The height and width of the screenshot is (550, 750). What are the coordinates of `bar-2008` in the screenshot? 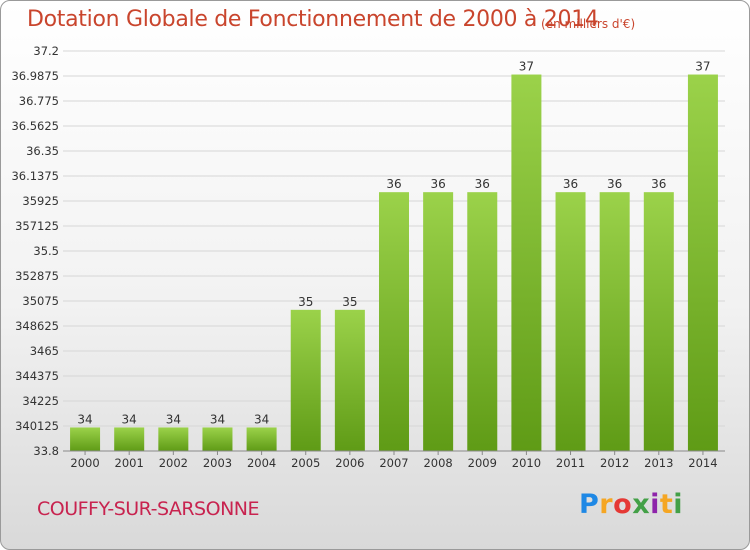 It's located at (438, 322).